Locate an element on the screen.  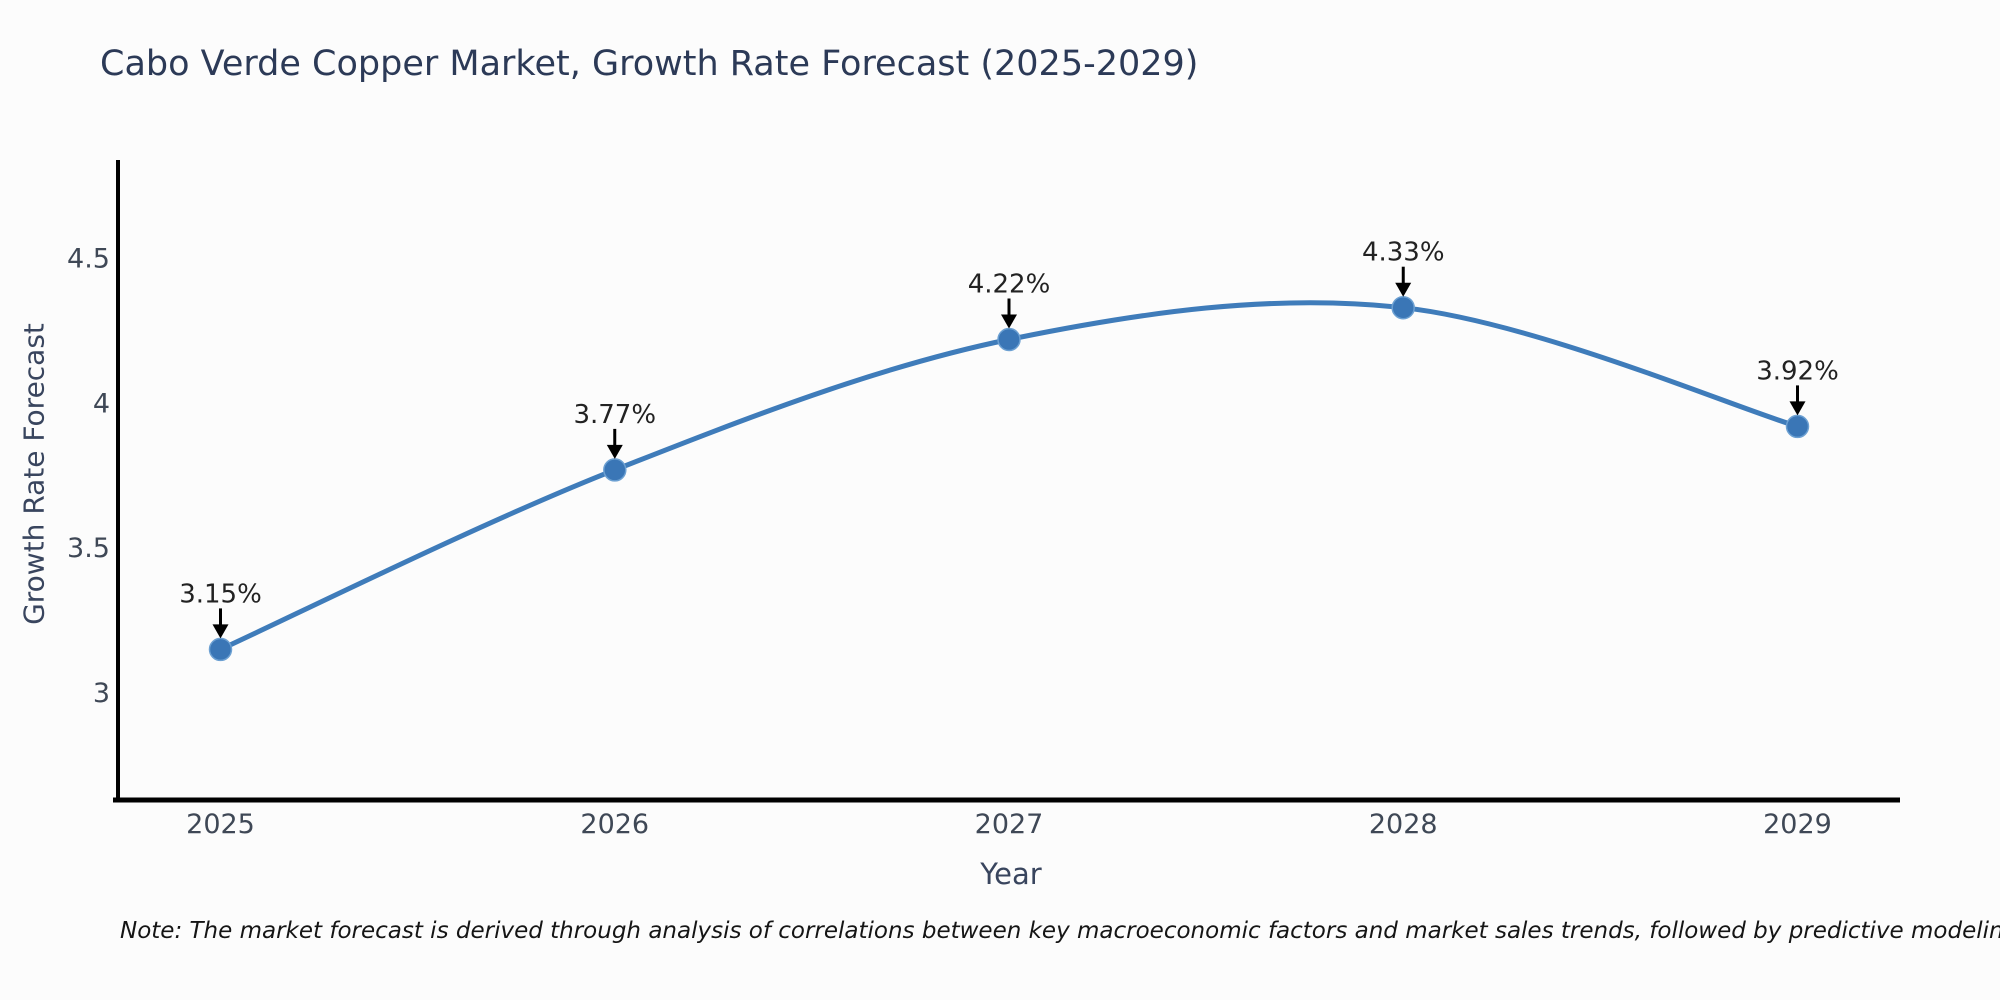
x-tick-label: 2027 is located at coordinates (1009, 824).